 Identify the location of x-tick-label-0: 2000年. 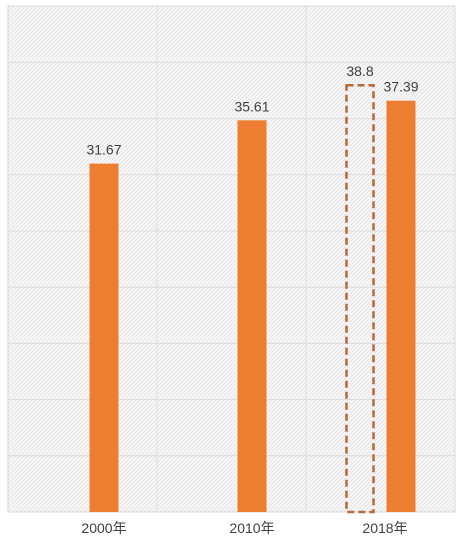
(103, 528).